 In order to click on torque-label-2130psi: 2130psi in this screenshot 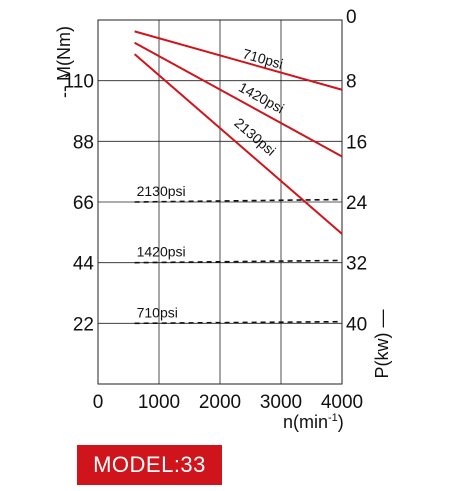, I will do `click(161, 191)`.